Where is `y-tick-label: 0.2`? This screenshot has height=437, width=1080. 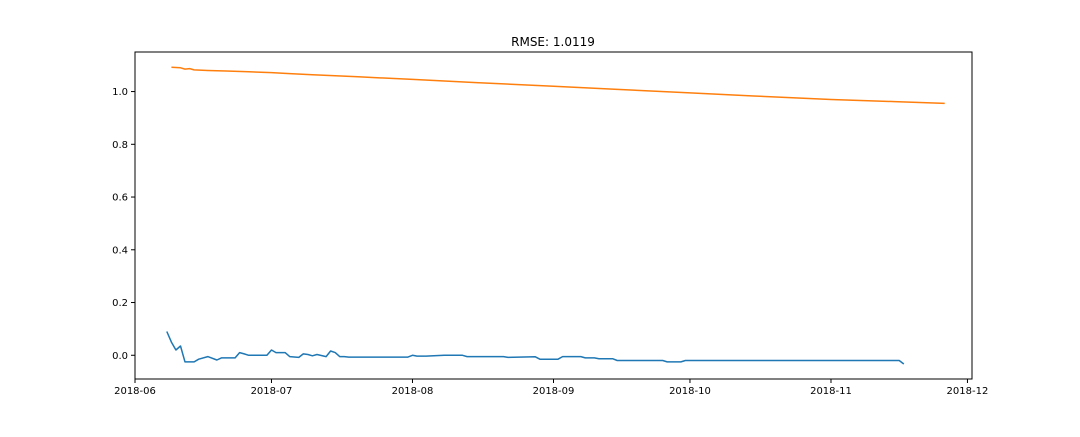 y-tick-label: 0.2 is located at coordinates (120, 303).